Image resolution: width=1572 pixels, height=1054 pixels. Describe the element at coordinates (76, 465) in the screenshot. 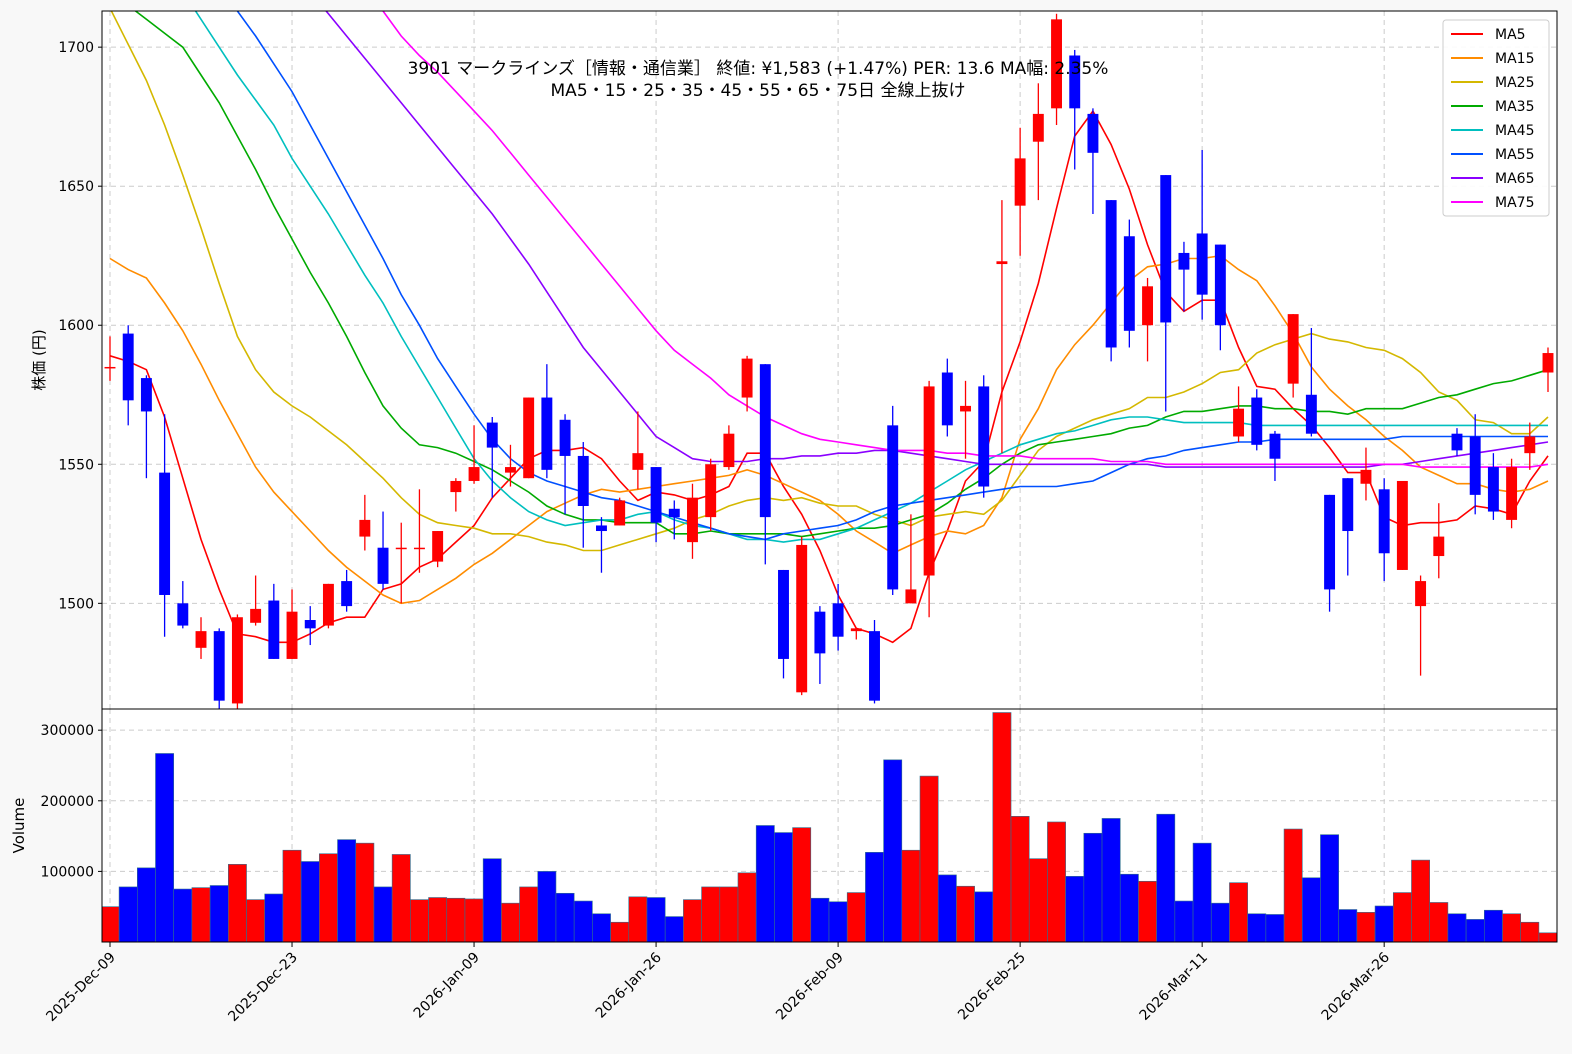

I see `price-tick-label: 1550` at that location.